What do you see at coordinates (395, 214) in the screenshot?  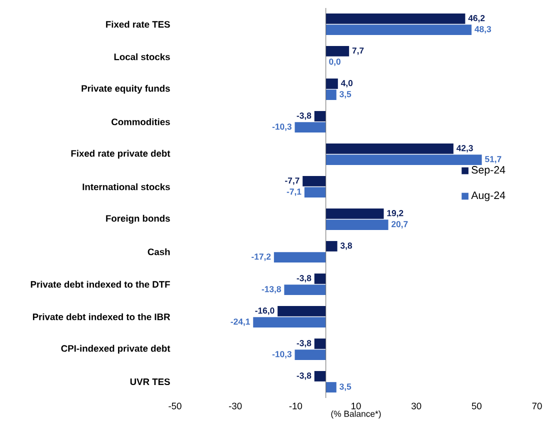 I see `data-label: 19,2` at bounding box center [395, 214].